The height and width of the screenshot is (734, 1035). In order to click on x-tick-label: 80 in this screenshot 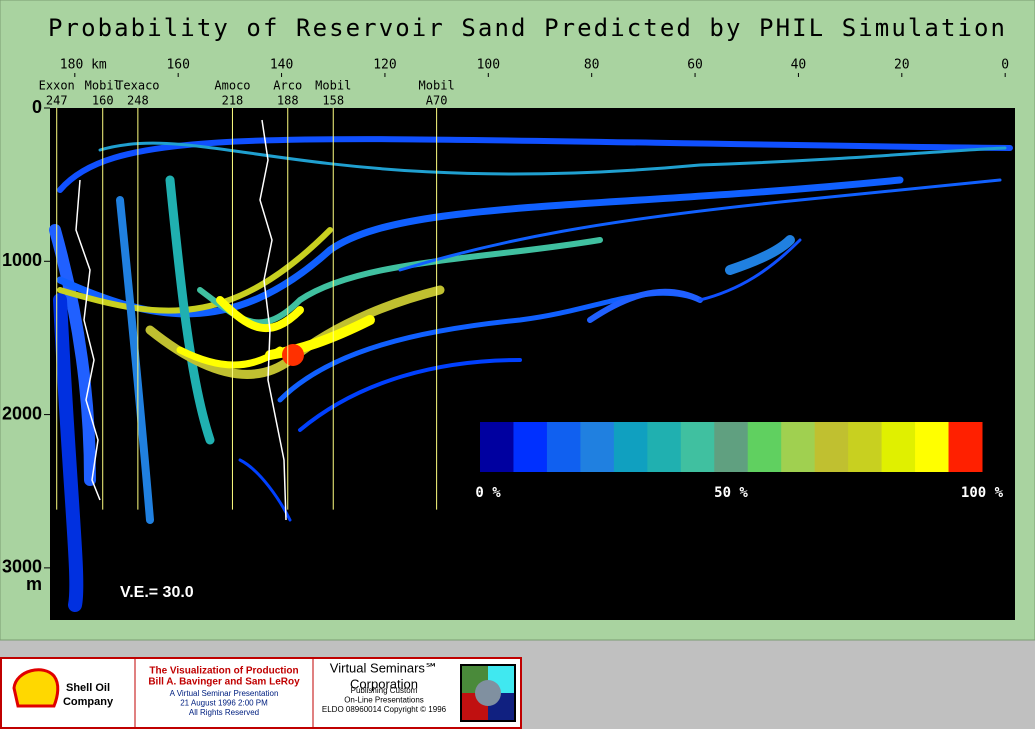, I will do `click(592, 65)`.